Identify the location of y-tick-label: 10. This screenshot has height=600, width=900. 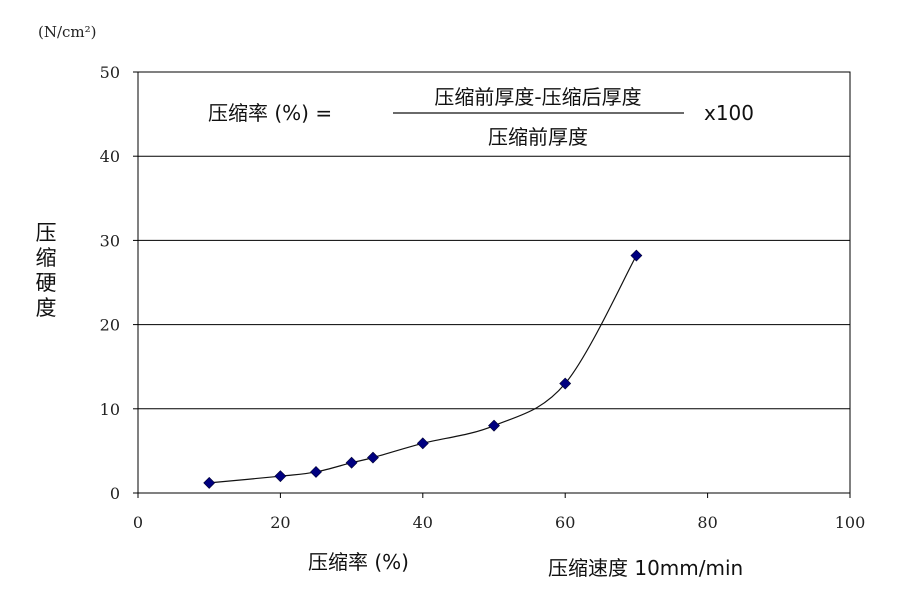
(110, 409).